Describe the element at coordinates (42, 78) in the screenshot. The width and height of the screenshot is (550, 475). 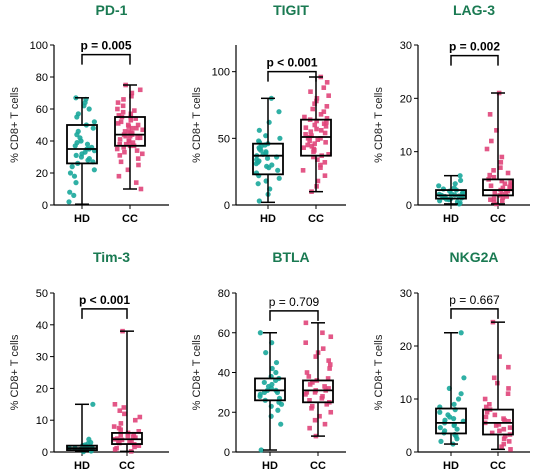
I see `y-tick-label: 80` at that location.